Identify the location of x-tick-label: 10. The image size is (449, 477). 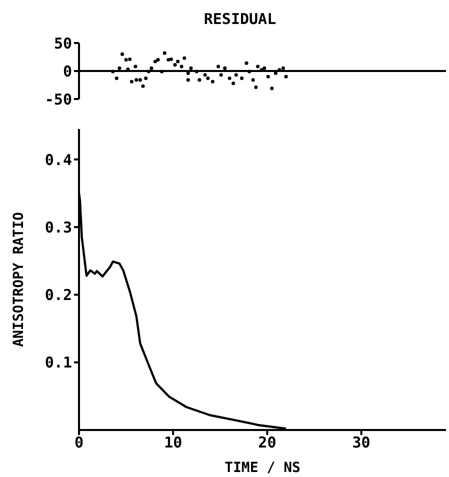
(173, 443).